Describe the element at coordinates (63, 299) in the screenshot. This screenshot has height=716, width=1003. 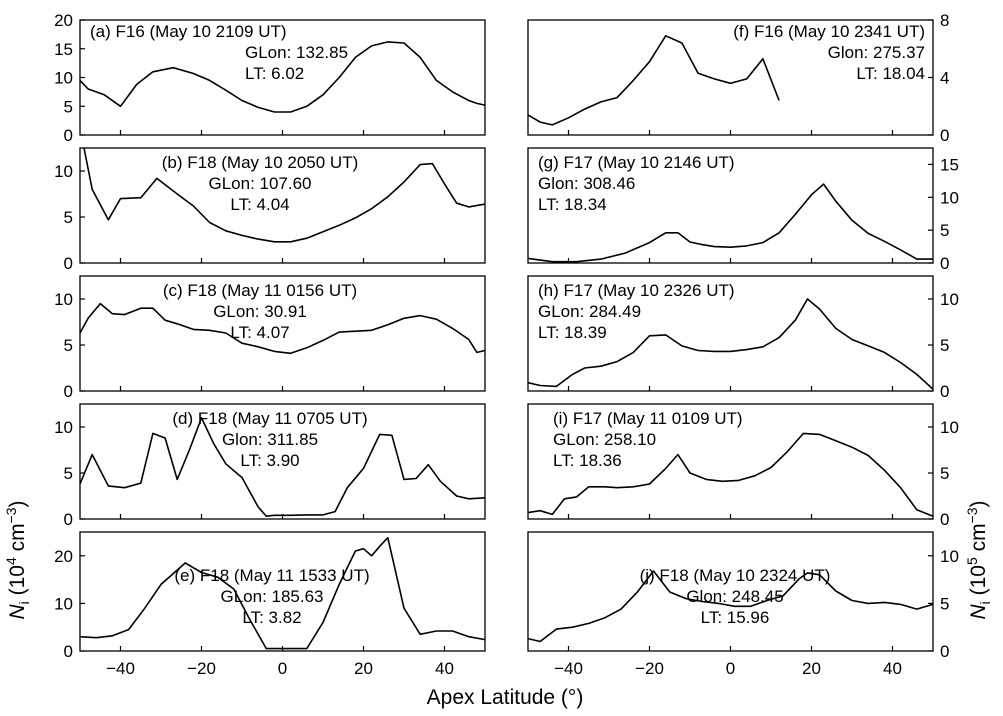
I see `y-tick-label-c-10: 10` at that location.